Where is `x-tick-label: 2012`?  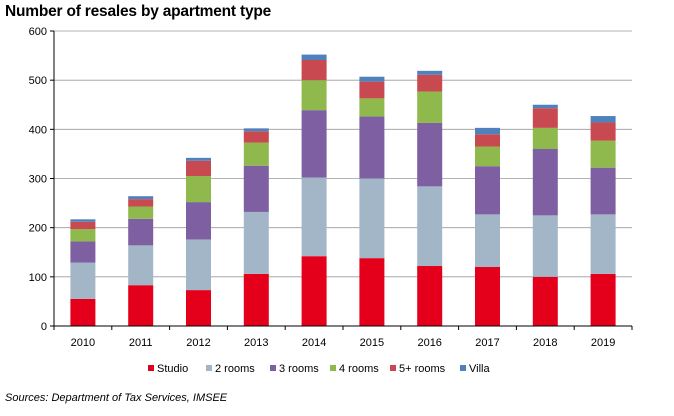 x-tick-label: 2012 is located at coordinates (198, 343).